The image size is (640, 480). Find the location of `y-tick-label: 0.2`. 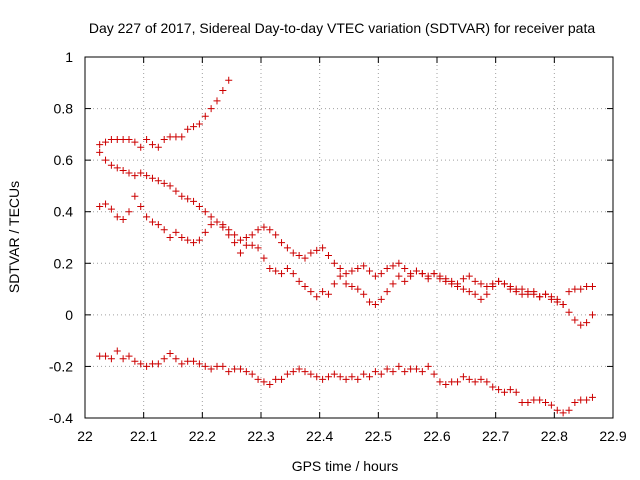

y-tick-label: 0.2 is located at coordinates (64, 263).